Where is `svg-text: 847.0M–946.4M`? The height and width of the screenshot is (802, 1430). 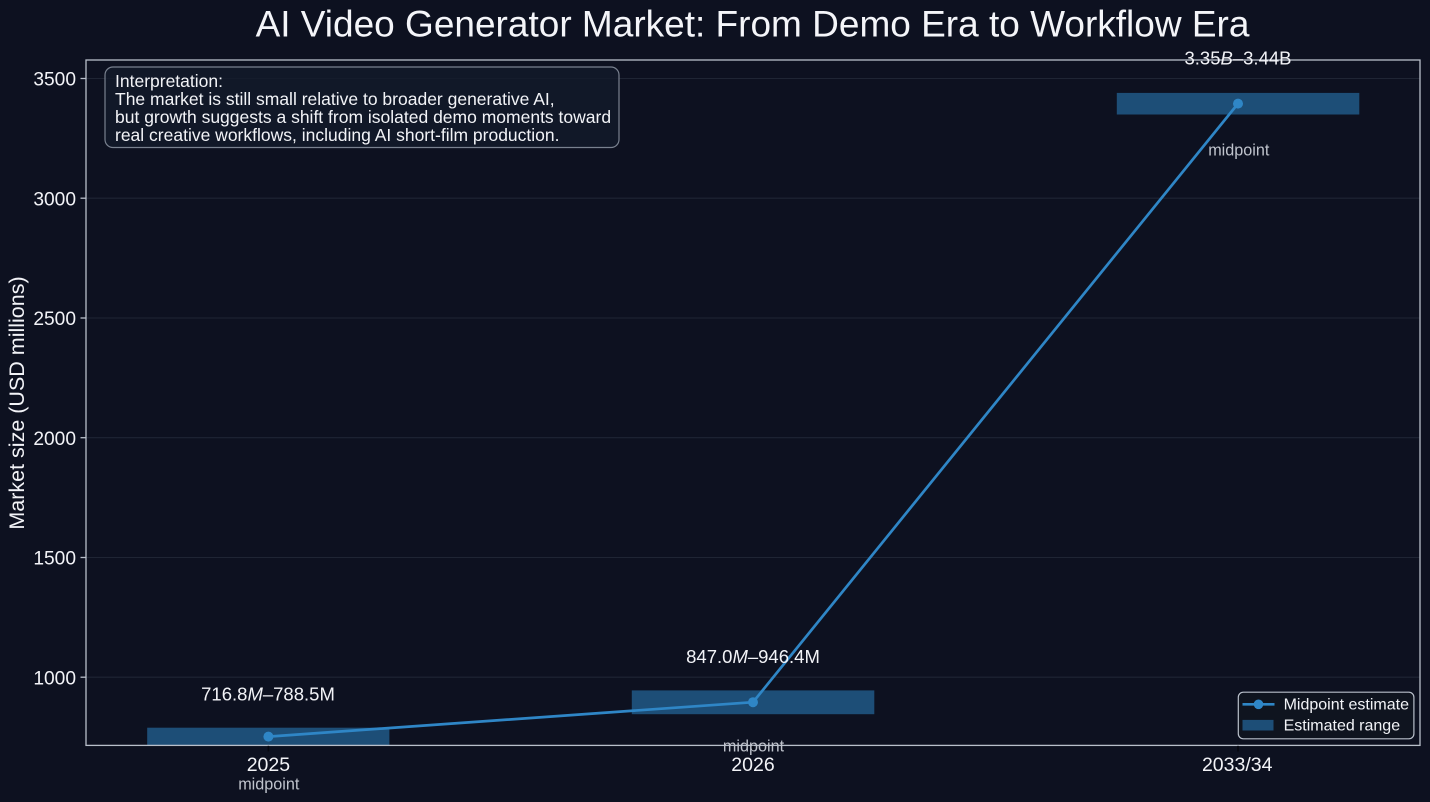
svg-text: 847.0M–946.4M is located at coordinates (753, 656).